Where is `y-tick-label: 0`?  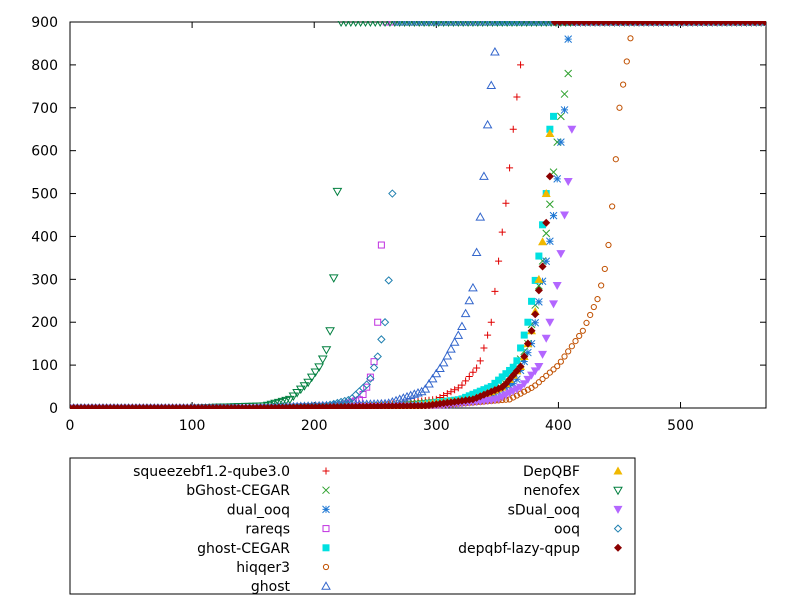
y-tick-label: 0 is located at coordinates (53, 409).